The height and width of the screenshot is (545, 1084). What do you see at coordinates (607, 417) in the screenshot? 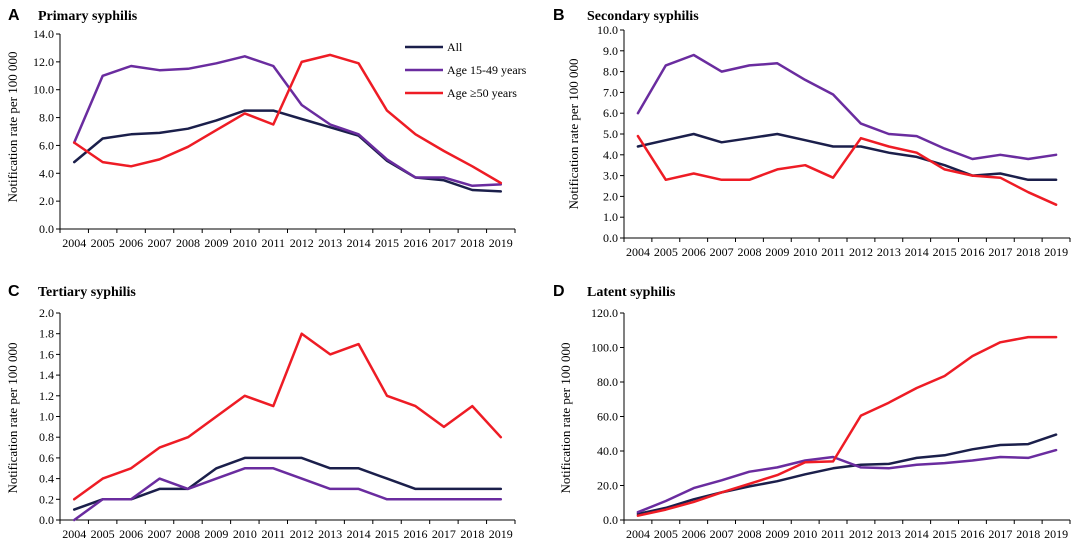
I see `y-tick-label: 60.0` at bounding box center [607, 417].